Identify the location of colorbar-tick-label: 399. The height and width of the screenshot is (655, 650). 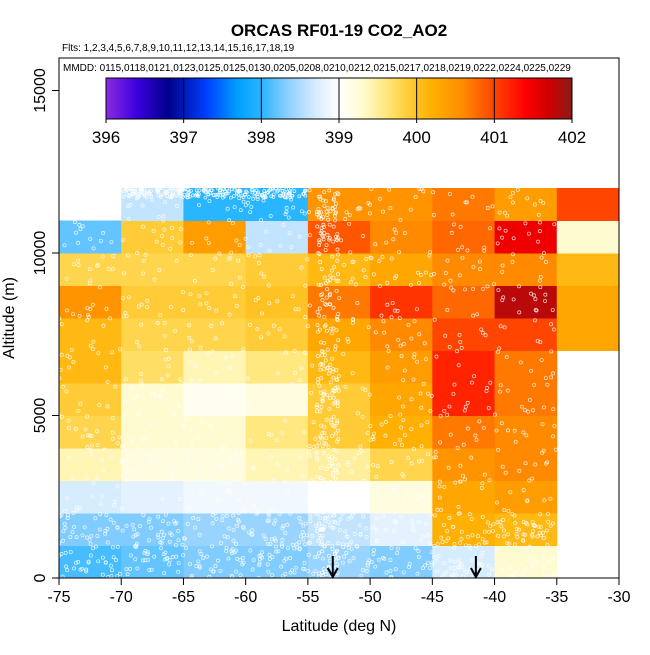
(339, 137).